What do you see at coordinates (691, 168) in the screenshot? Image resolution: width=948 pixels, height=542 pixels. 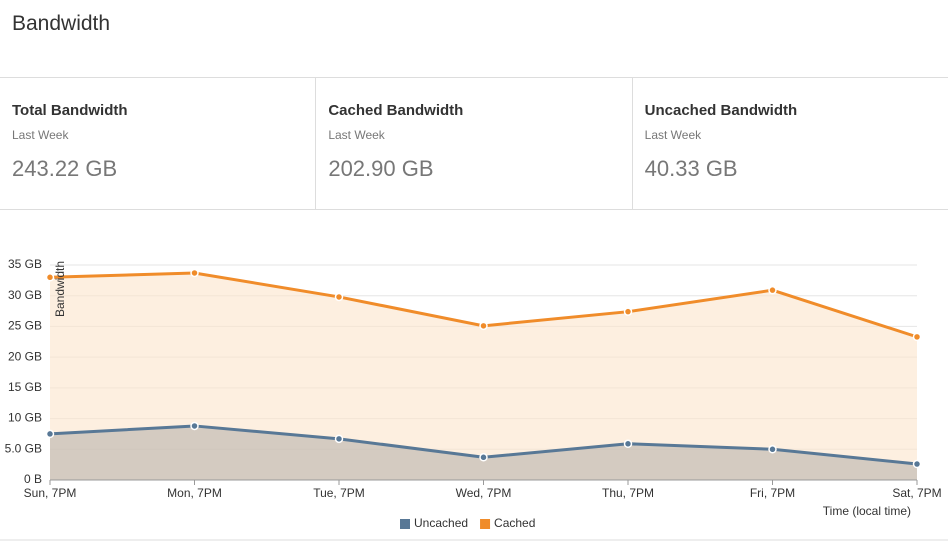 I see `stat-value: 40.33 GB` at bounding box center [691, 168].